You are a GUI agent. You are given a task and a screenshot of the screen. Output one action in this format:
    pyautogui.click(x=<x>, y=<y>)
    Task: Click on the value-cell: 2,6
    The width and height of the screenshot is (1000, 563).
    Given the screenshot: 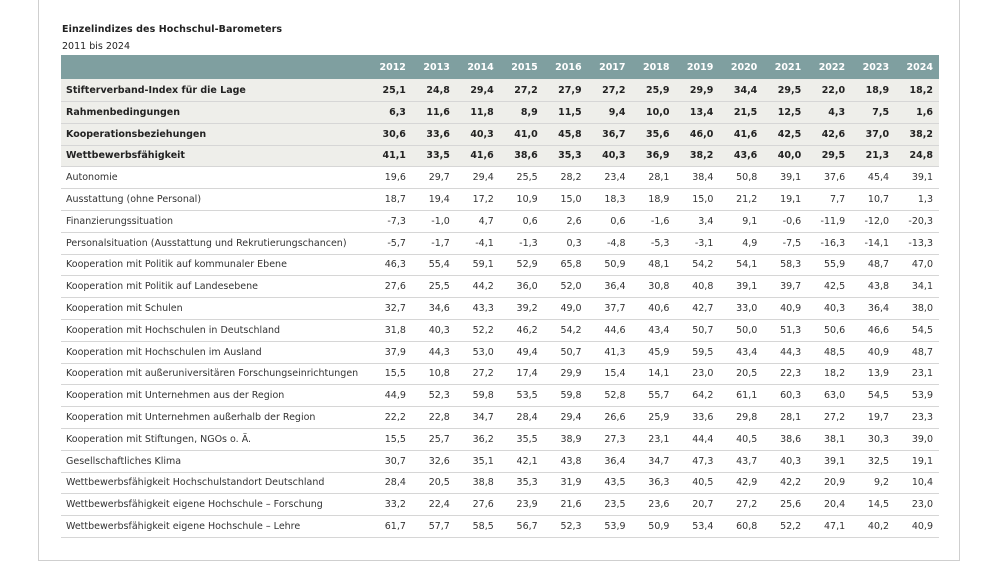 What is the action you would take?
    pyautogui.click(x=565, y=221)
    